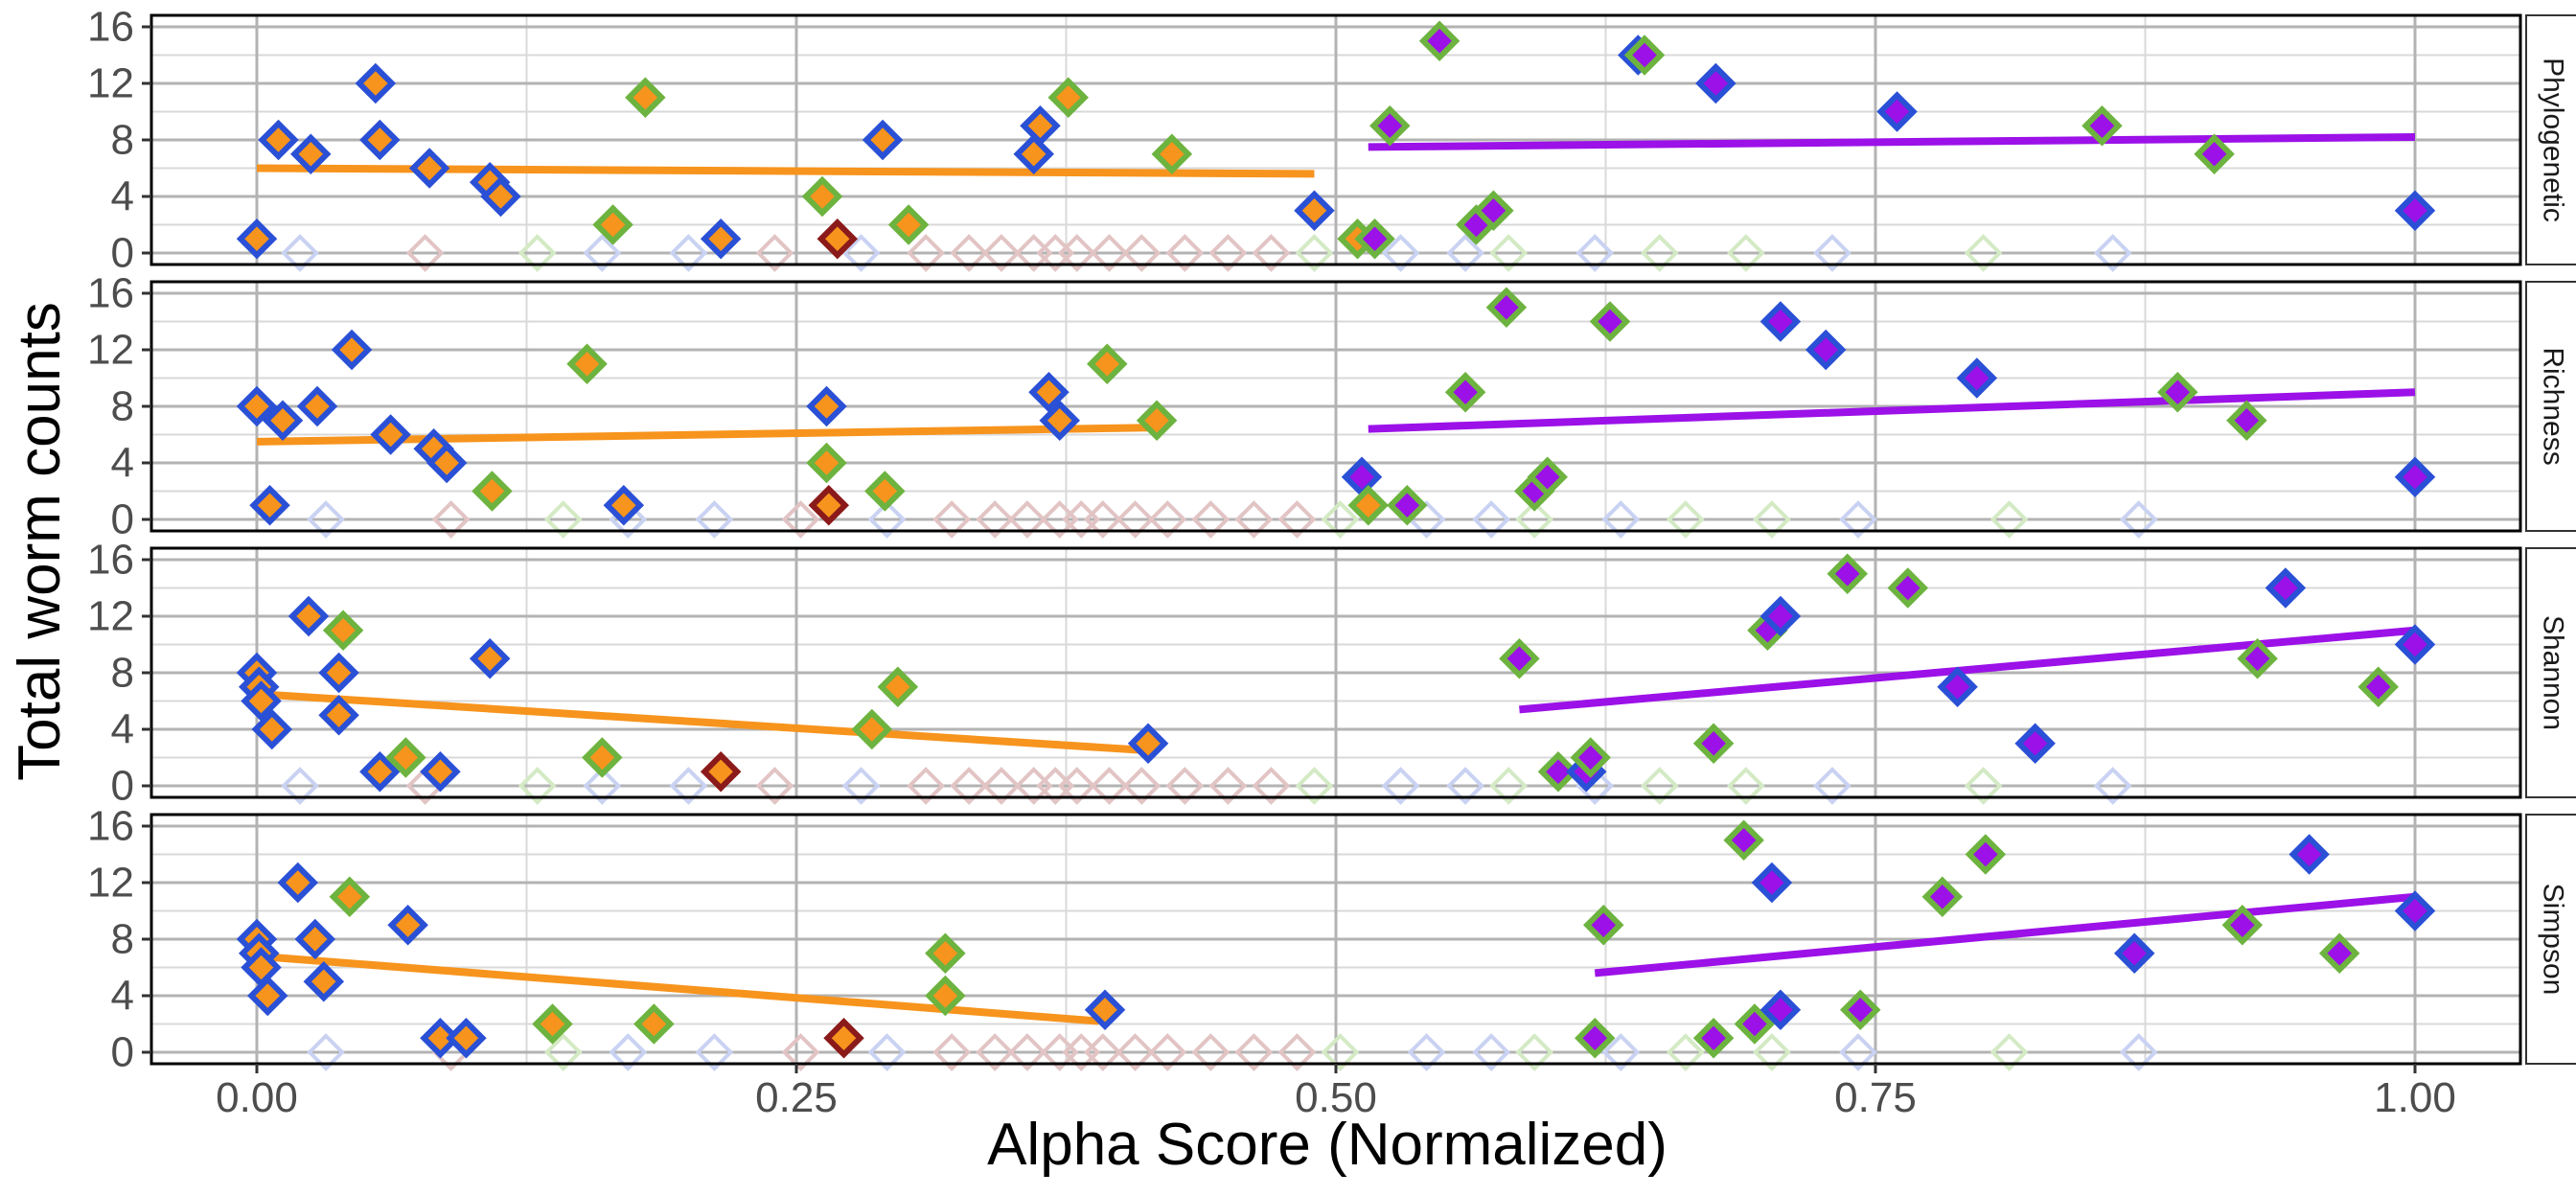  I want to click on x-tick-label: 0.00, so click(257, 1097).